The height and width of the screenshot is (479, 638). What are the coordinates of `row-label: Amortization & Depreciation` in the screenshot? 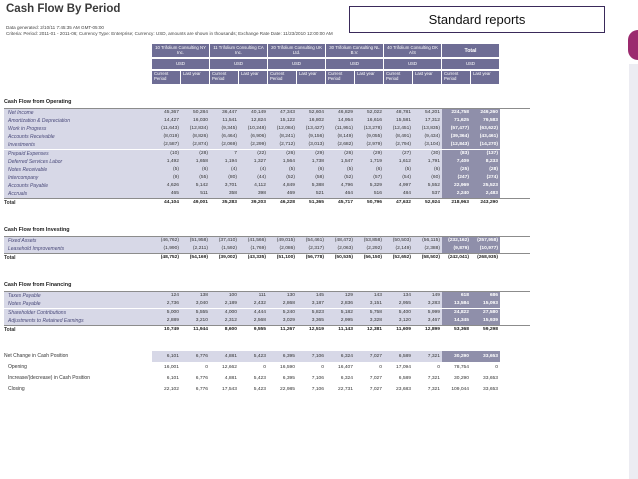 It's located at (39, 121).